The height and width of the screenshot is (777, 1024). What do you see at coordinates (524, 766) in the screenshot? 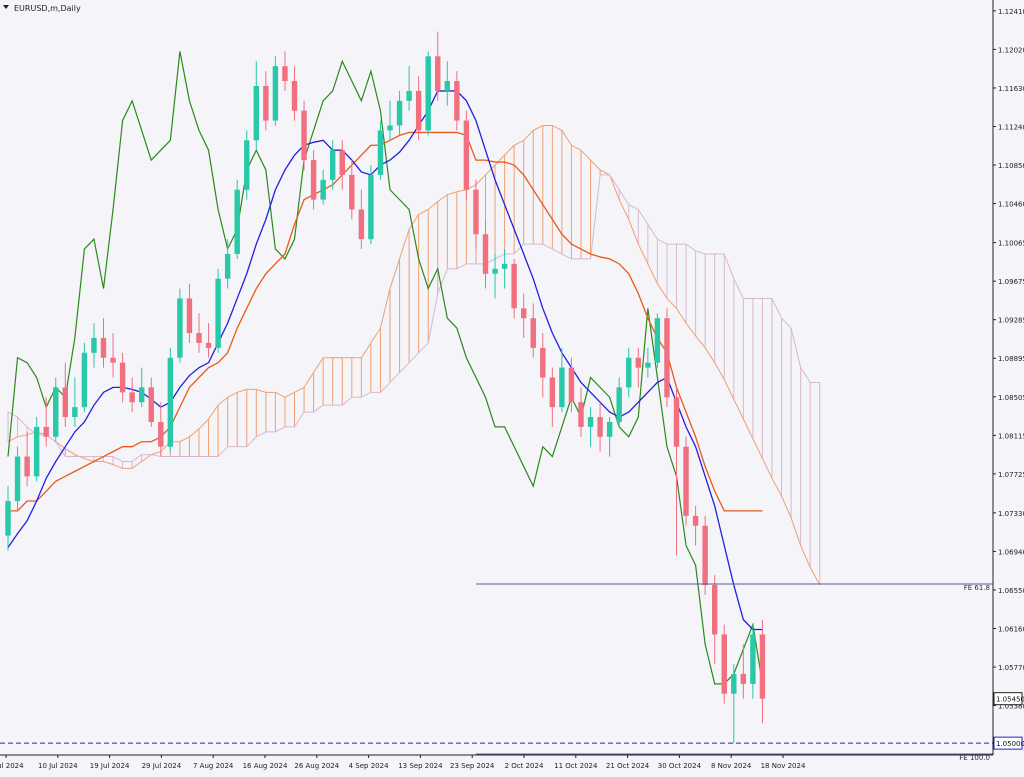
I see `x-tick-label: 2 Oct 2024` at bounding box center [524, 766].